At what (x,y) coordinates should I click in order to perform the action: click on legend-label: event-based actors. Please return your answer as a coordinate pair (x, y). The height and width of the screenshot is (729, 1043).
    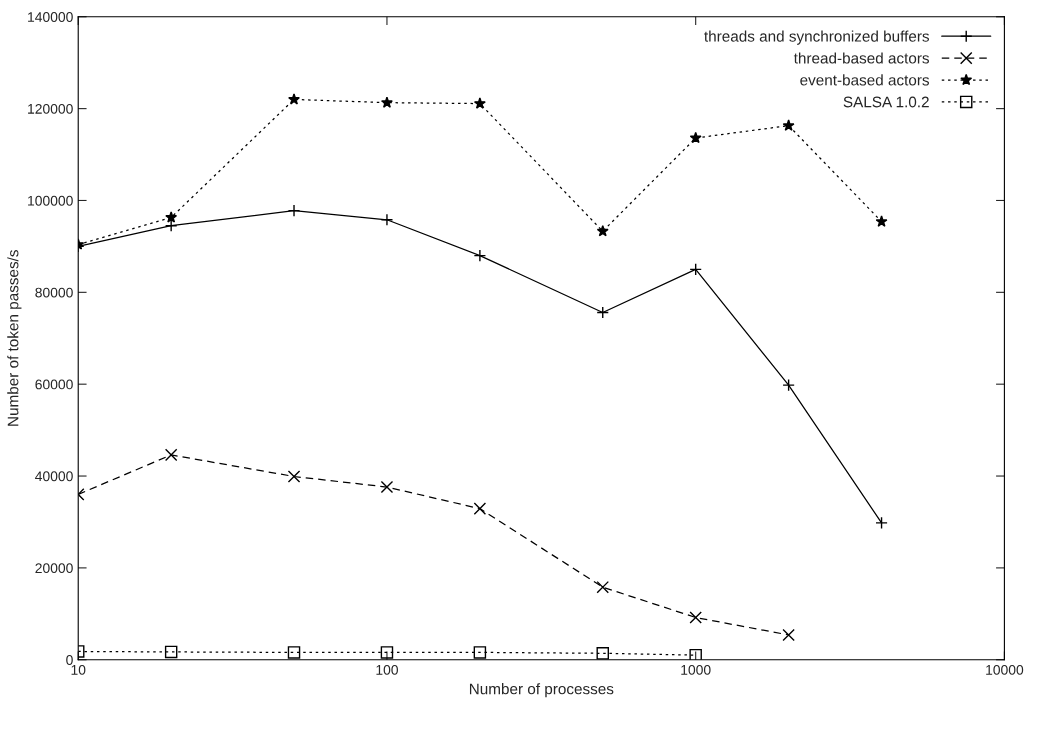
    Looking at the image, I should click on (865, 80).